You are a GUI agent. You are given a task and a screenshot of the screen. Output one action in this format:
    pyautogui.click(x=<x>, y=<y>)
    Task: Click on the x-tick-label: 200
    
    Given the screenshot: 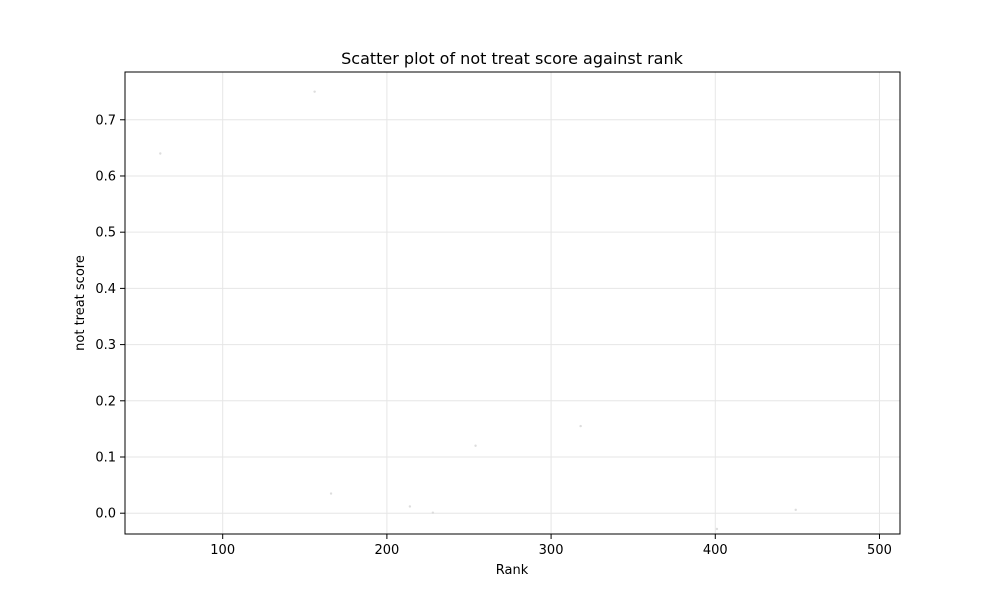 What is the action you would take?
    pyautogui.click(x=386, y=550)
    